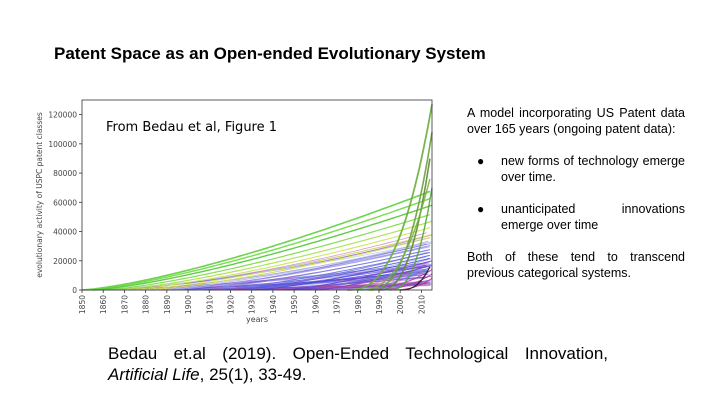 Image resolution: width=720 pixels, height=405 pixels. I want to click on x-tick-label: 2010, so click(421, 304).